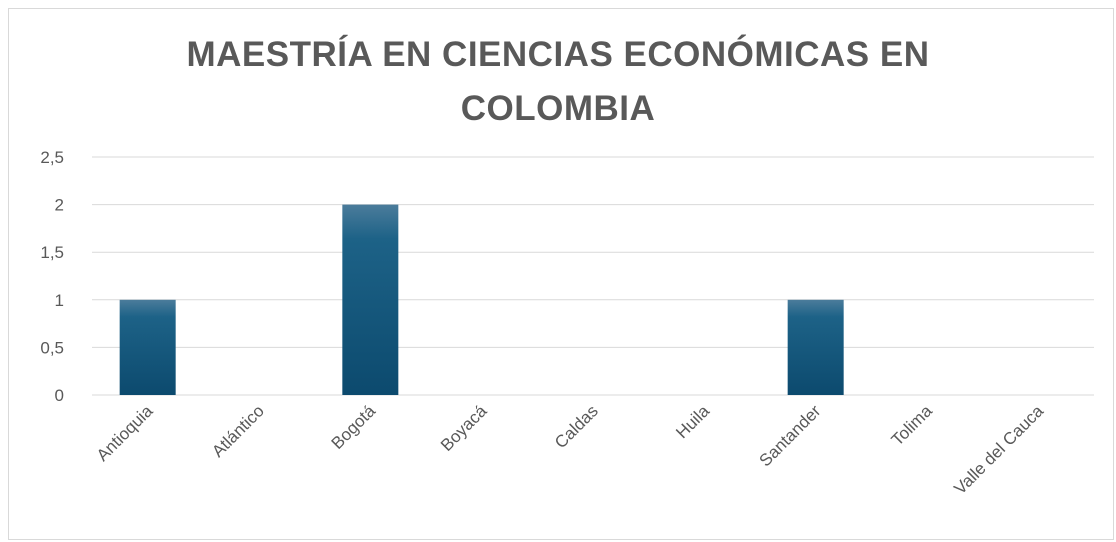  What do you see at coordinates (59, 300) in the screenshot?
I see `y-tick-label: 1` at bounding box center [59, 300].